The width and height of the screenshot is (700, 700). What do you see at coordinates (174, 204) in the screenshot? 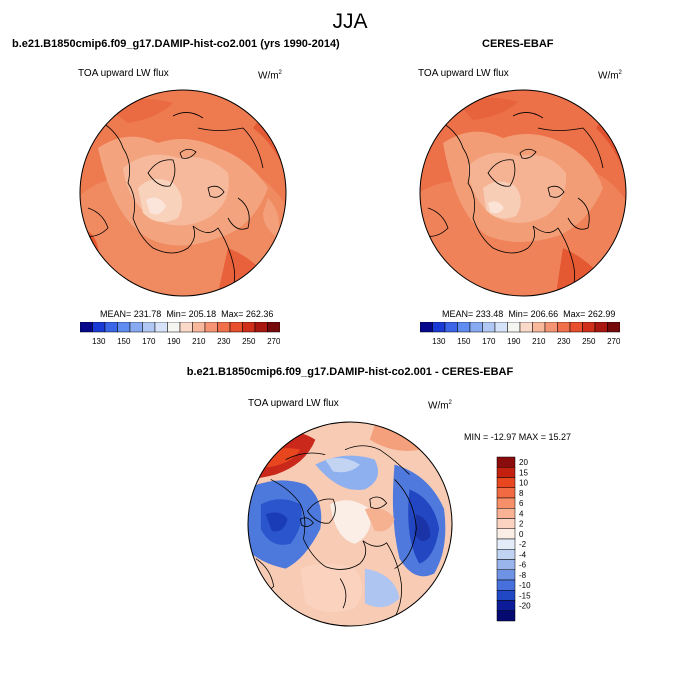
I see `model-coastlines` at bounding box center [174, 204].